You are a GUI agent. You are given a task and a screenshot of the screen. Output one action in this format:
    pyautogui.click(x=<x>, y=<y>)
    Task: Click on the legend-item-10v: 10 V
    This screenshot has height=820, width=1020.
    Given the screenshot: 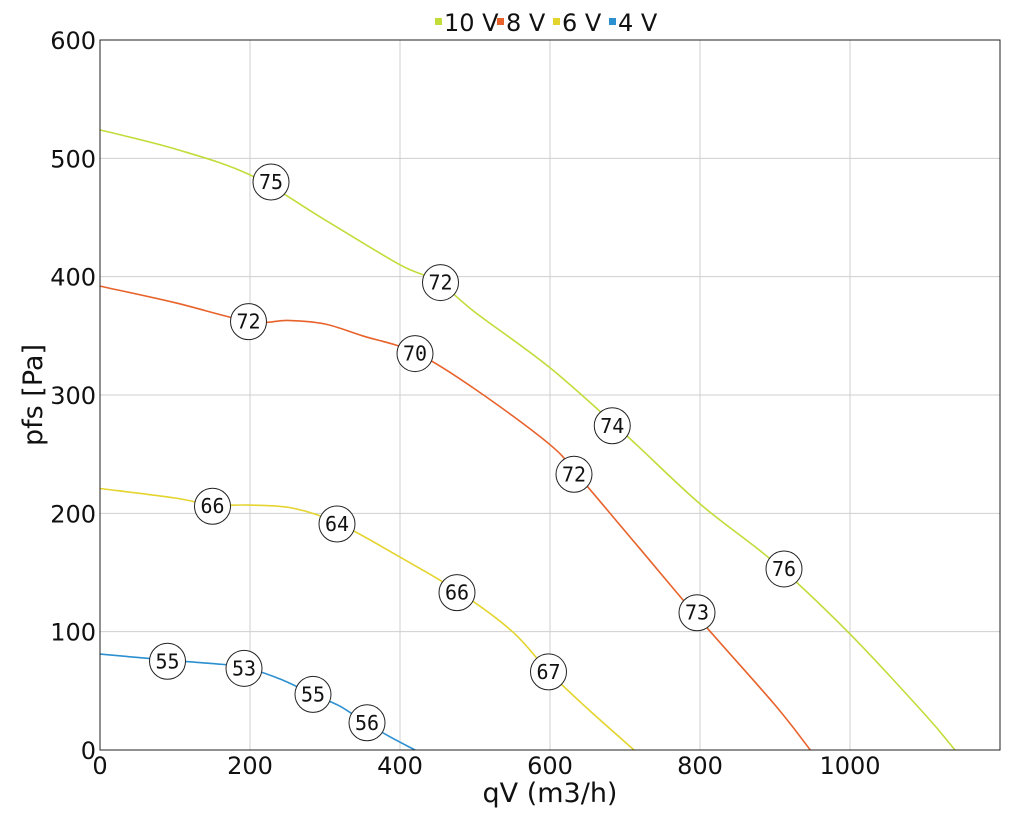 What is the action you would take?
    pyautogui.click(x=467, y=23)
    